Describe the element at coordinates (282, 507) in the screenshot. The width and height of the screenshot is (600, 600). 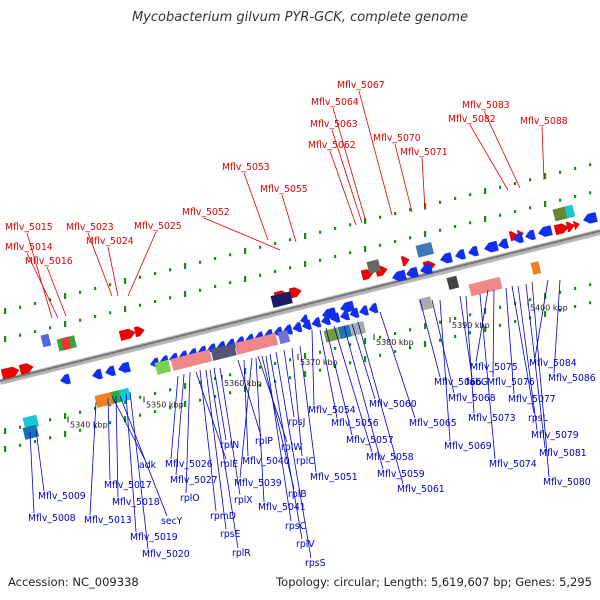
I see `lower-gene-label: Mflv_5041` at that location.